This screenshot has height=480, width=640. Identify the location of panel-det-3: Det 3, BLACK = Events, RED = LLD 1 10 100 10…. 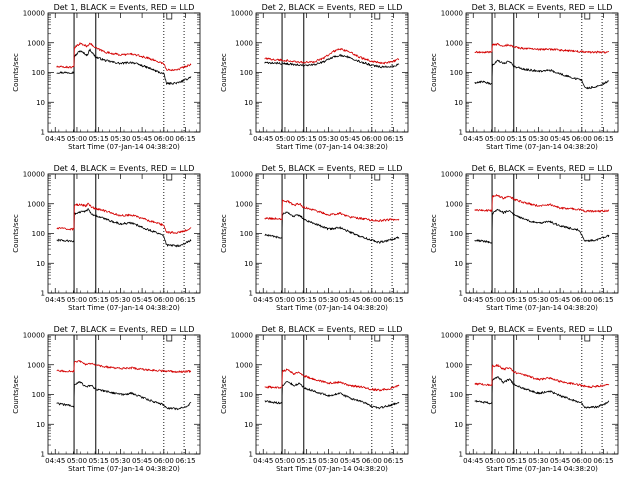
(524, 77).